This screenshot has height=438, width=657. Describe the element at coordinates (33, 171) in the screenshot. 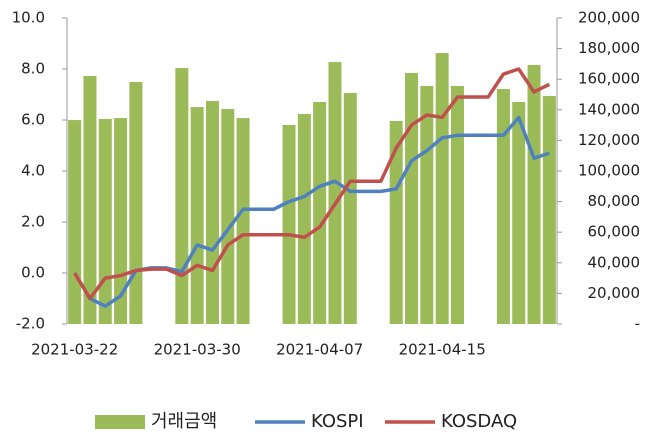

I see `y-tick-label: 4.0` at that location.